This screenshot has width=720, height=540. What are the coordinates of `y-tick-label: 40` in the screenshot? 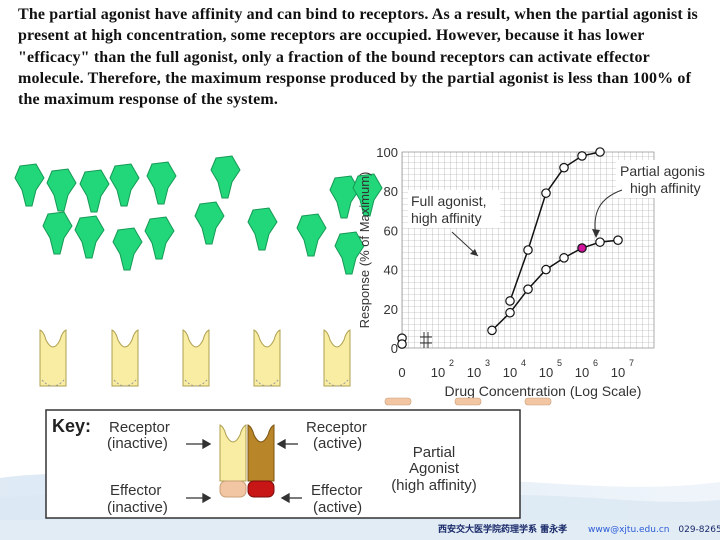 It's located at (391, 270).